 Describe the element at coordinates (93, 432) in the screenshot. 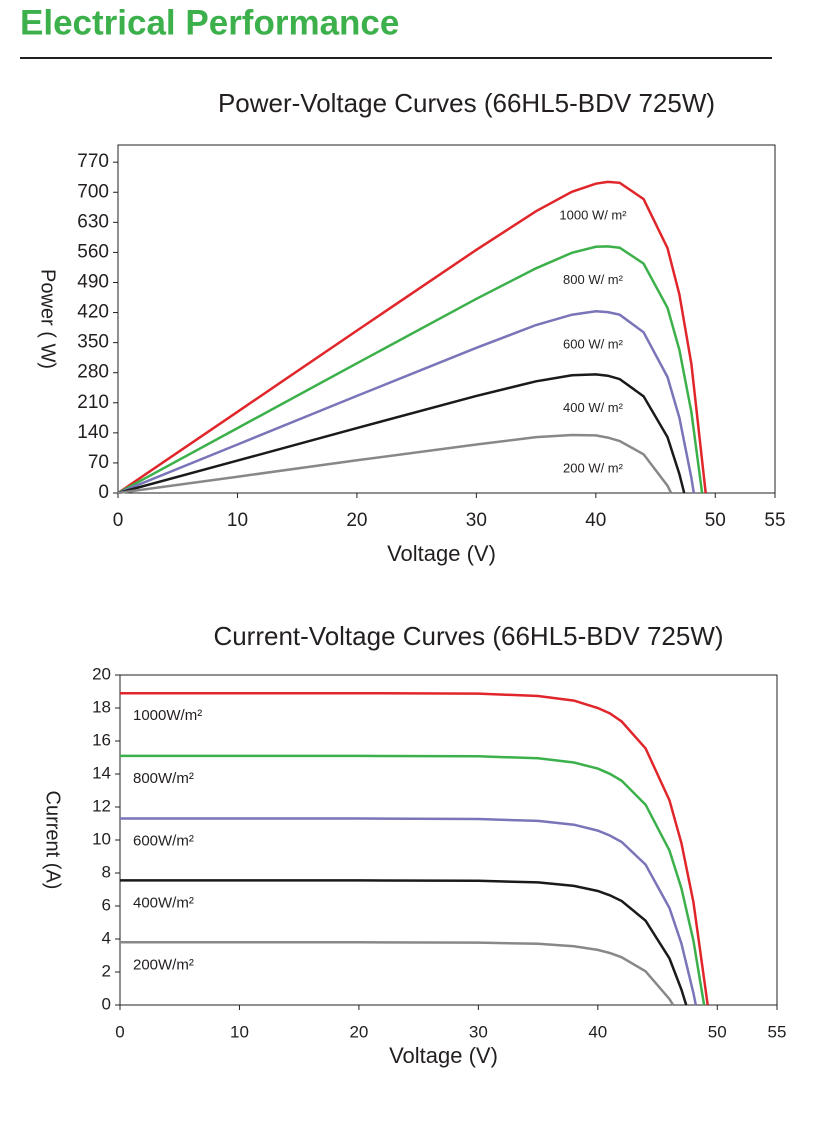

I see `y-tick-label: 140` at that location.